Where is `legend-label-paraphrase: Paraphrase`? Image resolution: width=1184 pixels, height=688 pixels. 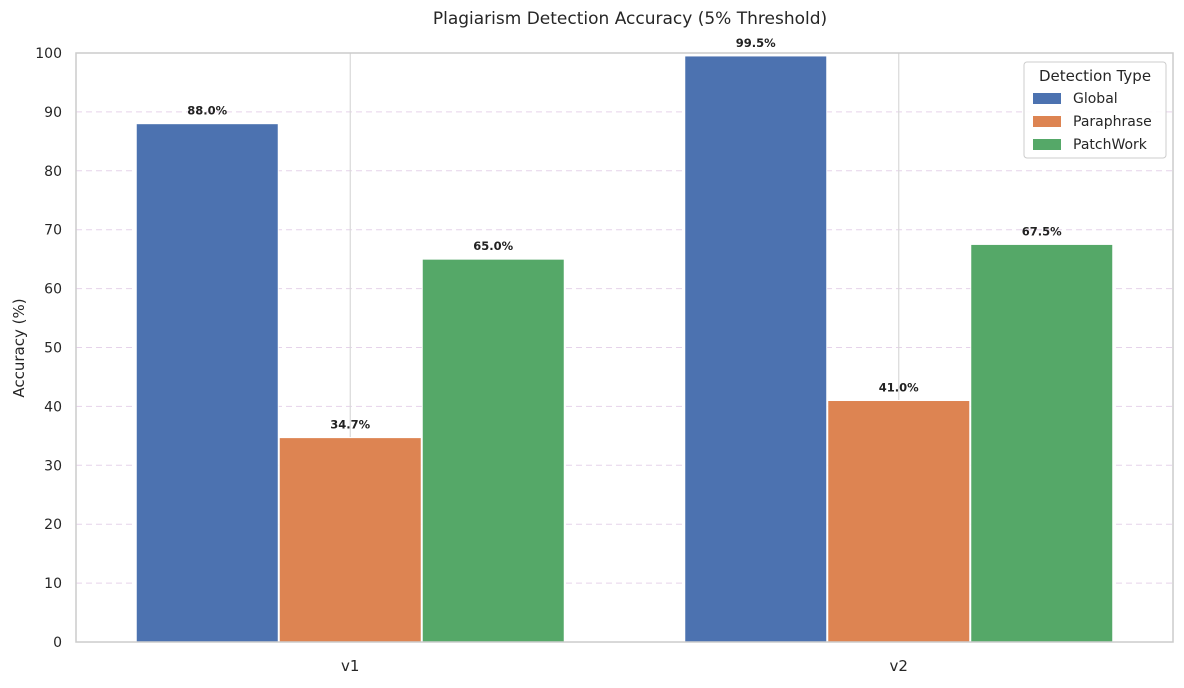
legend-label-paraphrase: Paraphrase is located at coordinates (1112, 122).